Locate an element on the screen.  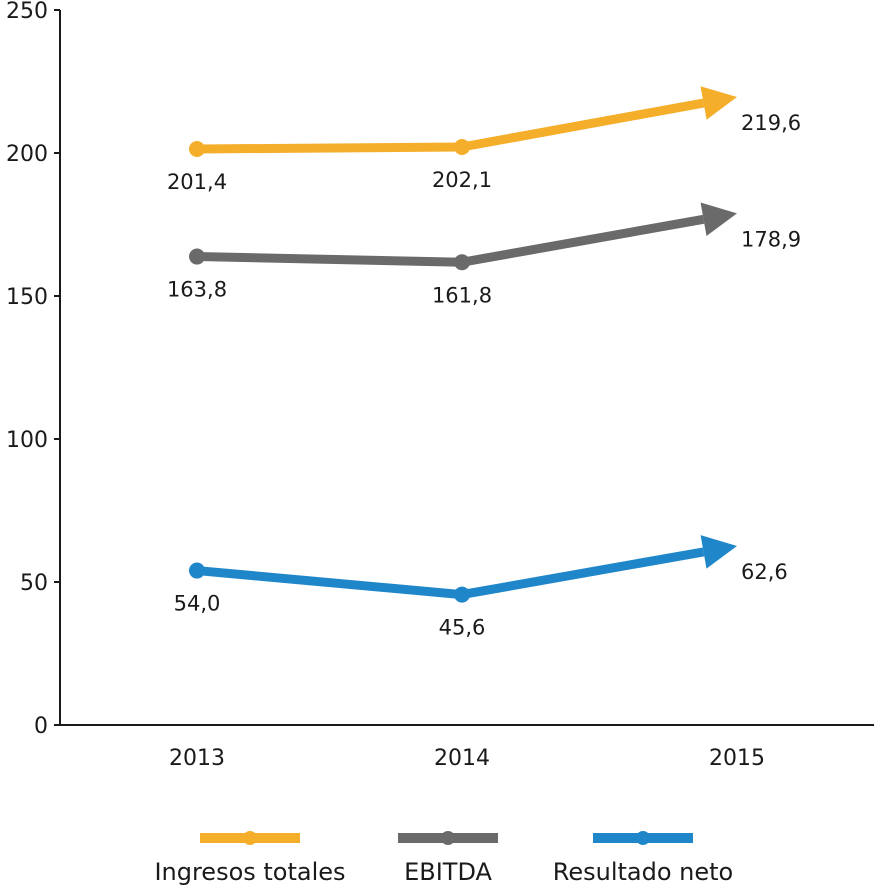
data-label: 178,9 is located at coordinates (771, 239).